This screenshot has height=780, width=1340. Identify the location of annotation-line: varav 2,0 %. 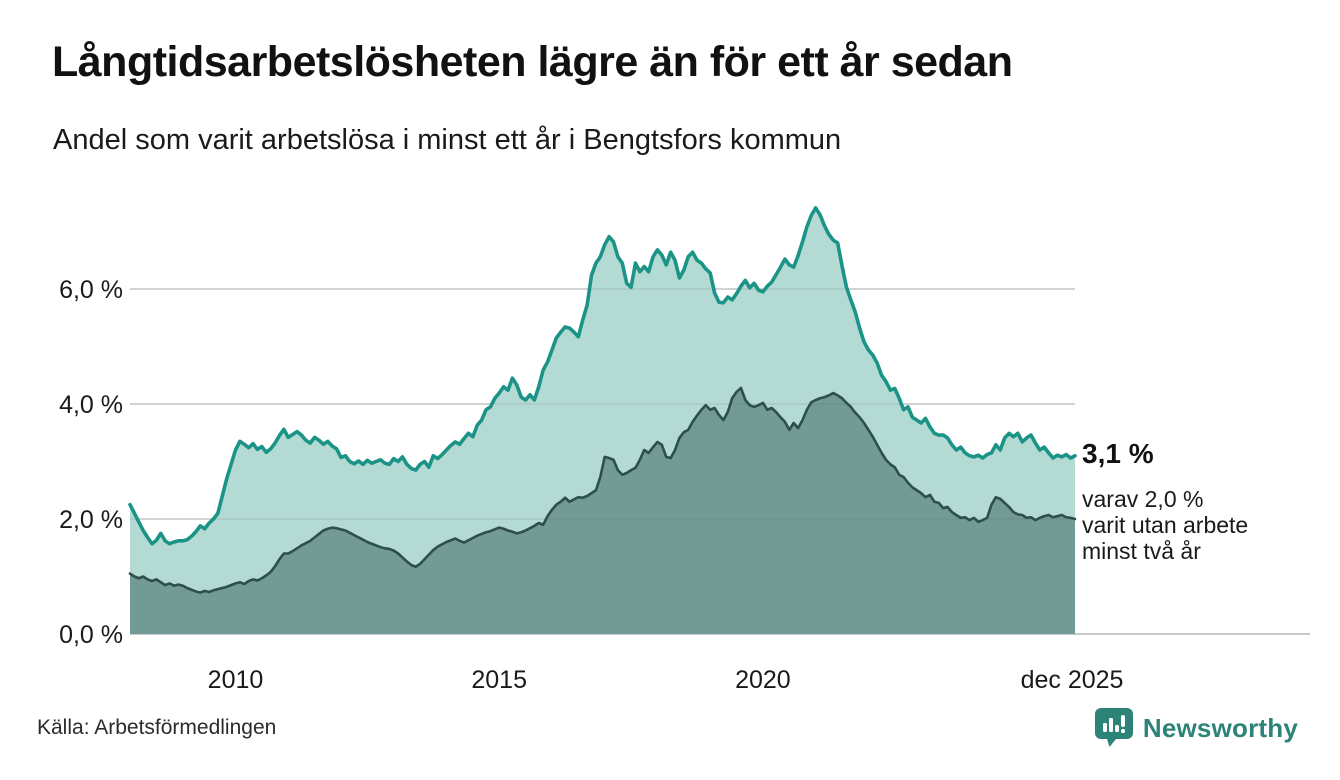
(1143, 499).